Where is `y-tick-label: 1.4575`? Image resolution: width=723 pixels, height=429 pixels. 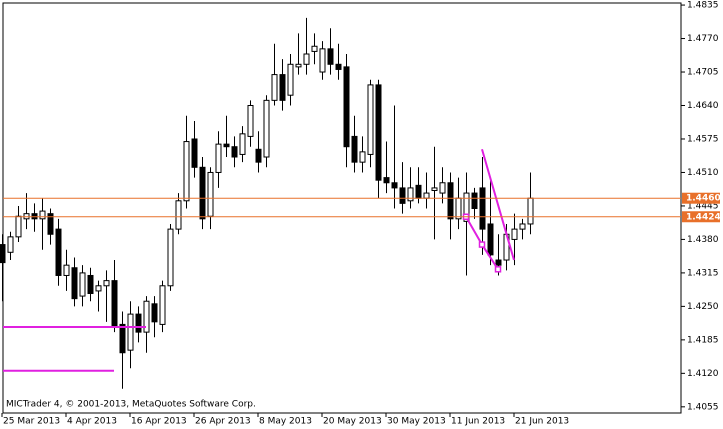 y-tick-label: 1.4575 is located at coordinates (703, 139).